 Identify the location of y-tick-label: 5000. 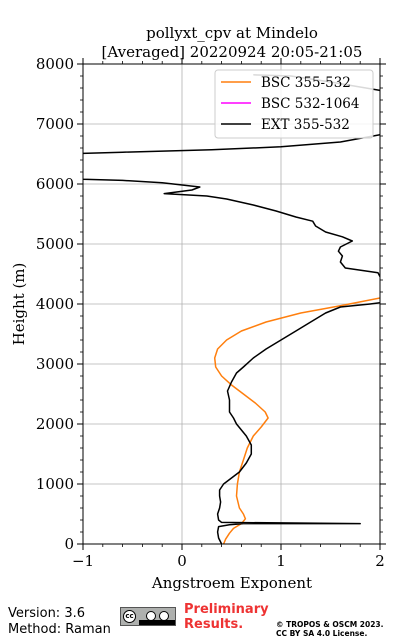
(55, 244).